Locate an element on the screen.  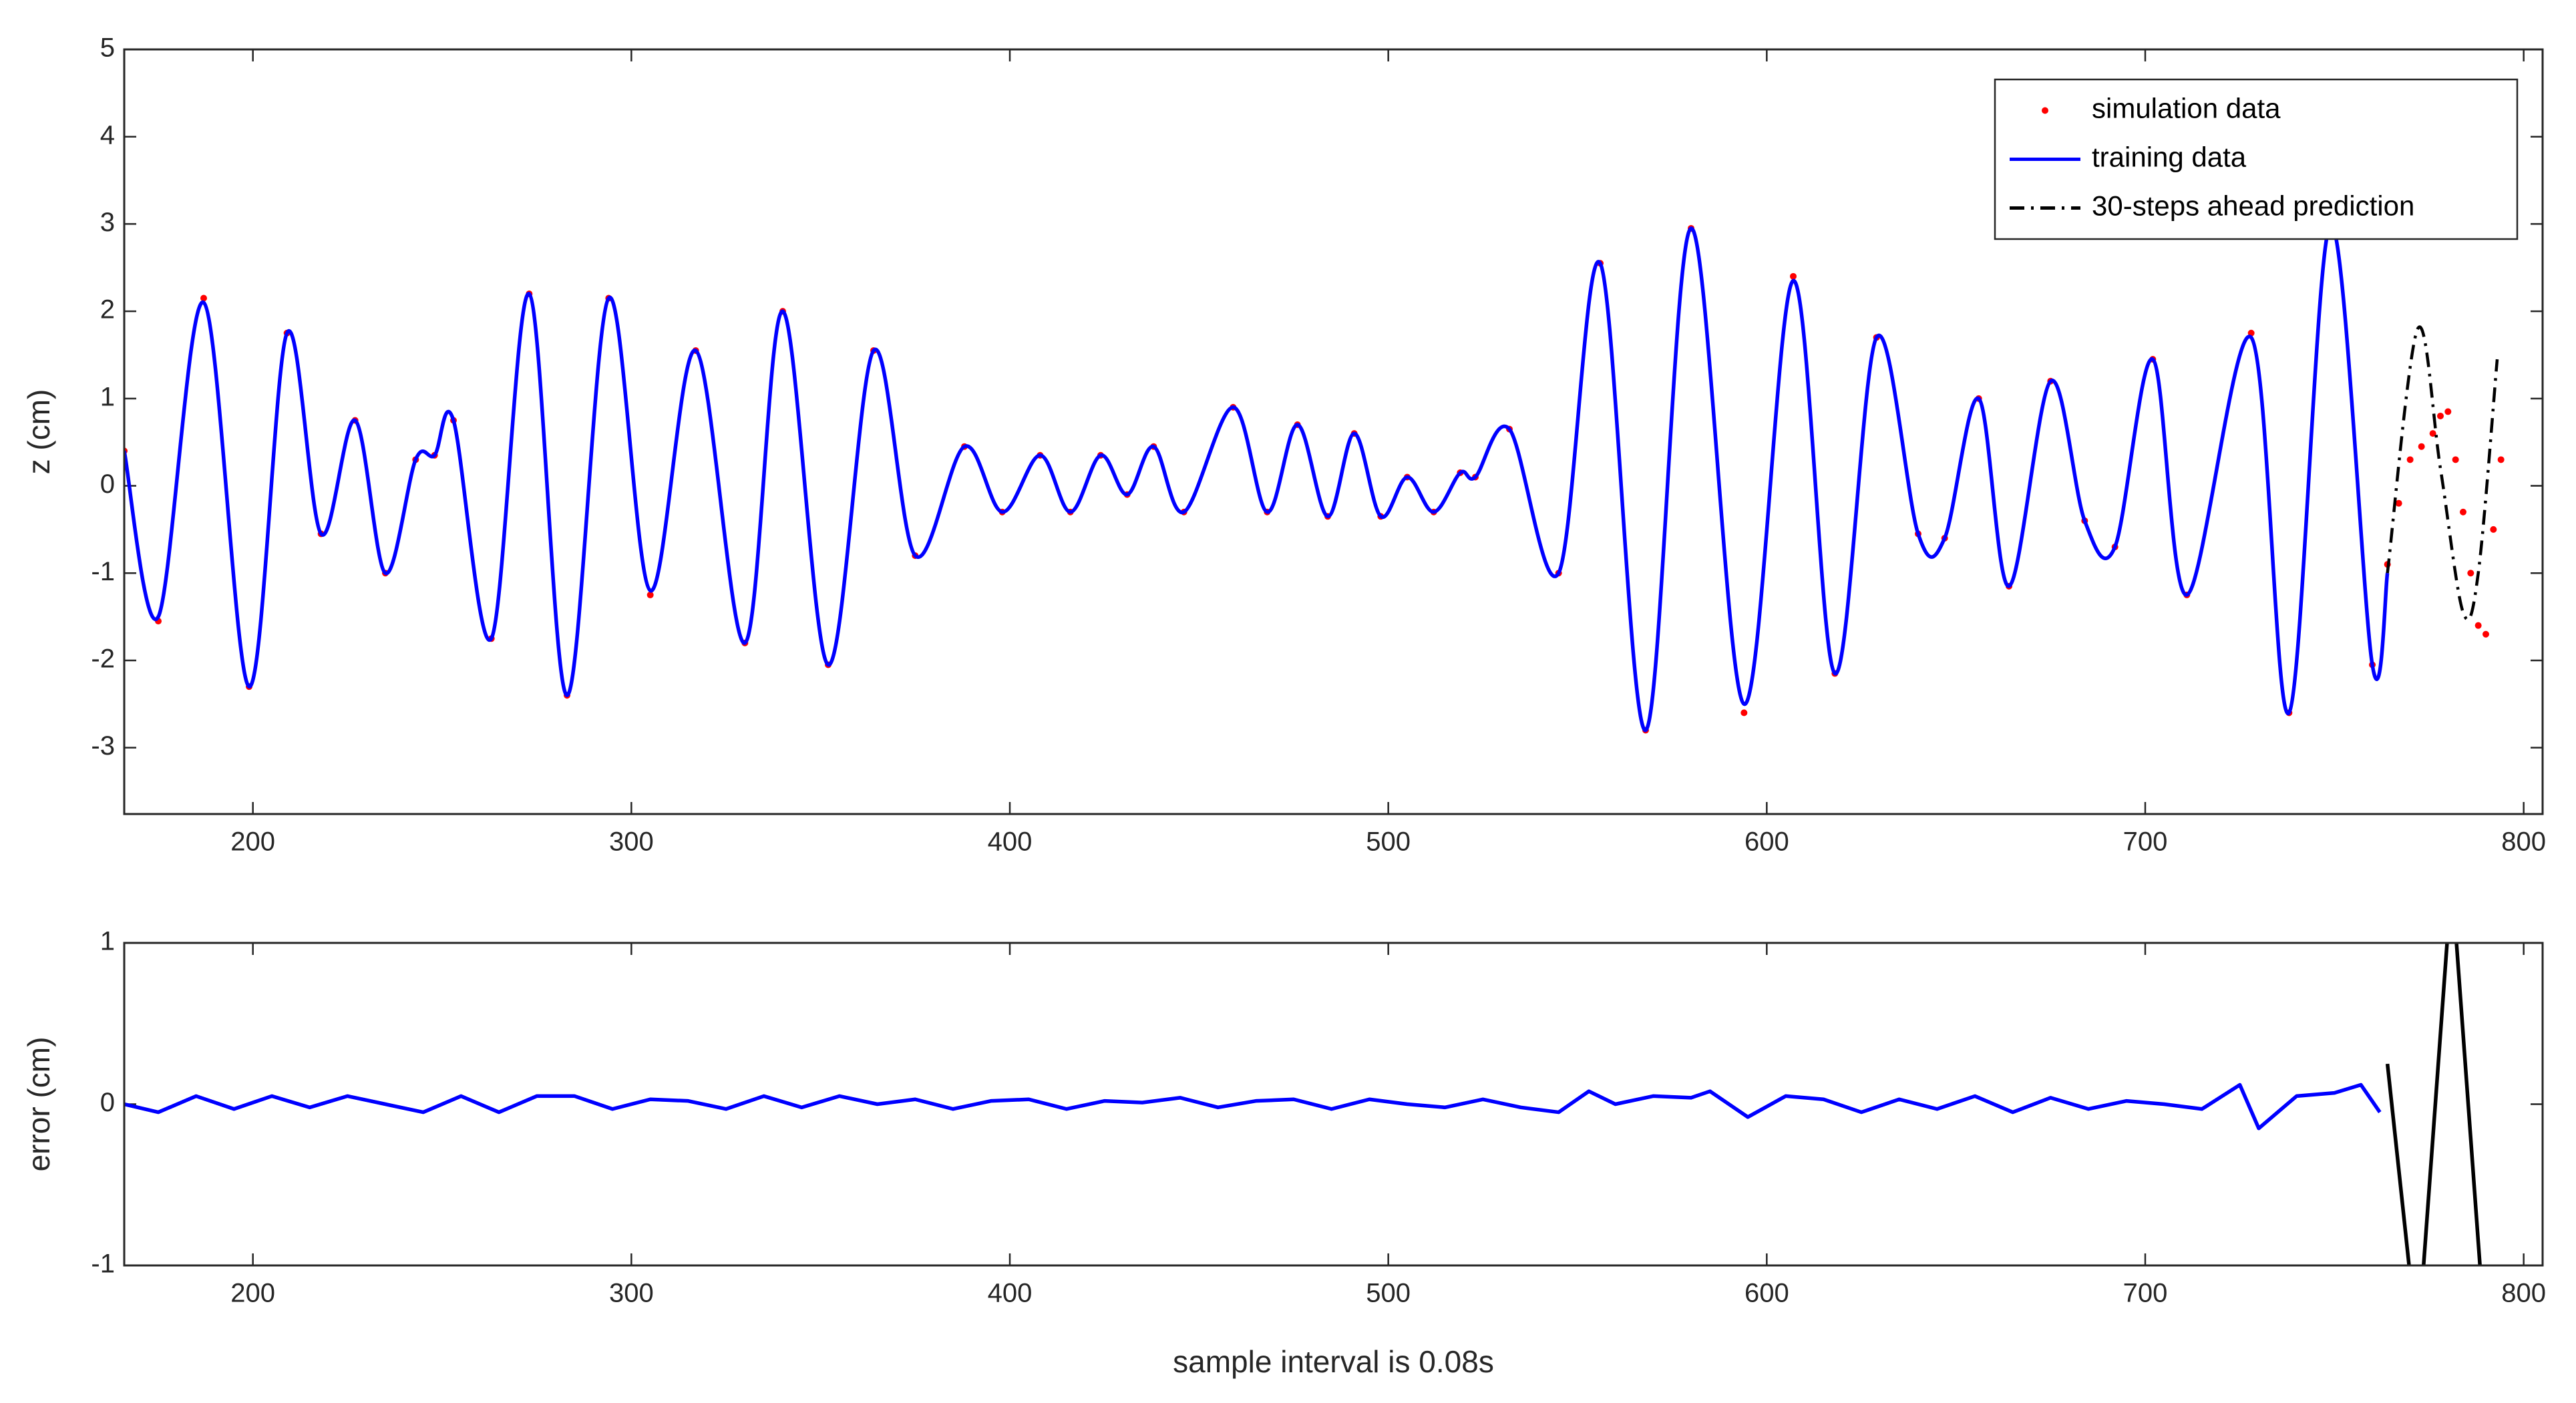
legend-swatch is located at coordinates (2045, 110).